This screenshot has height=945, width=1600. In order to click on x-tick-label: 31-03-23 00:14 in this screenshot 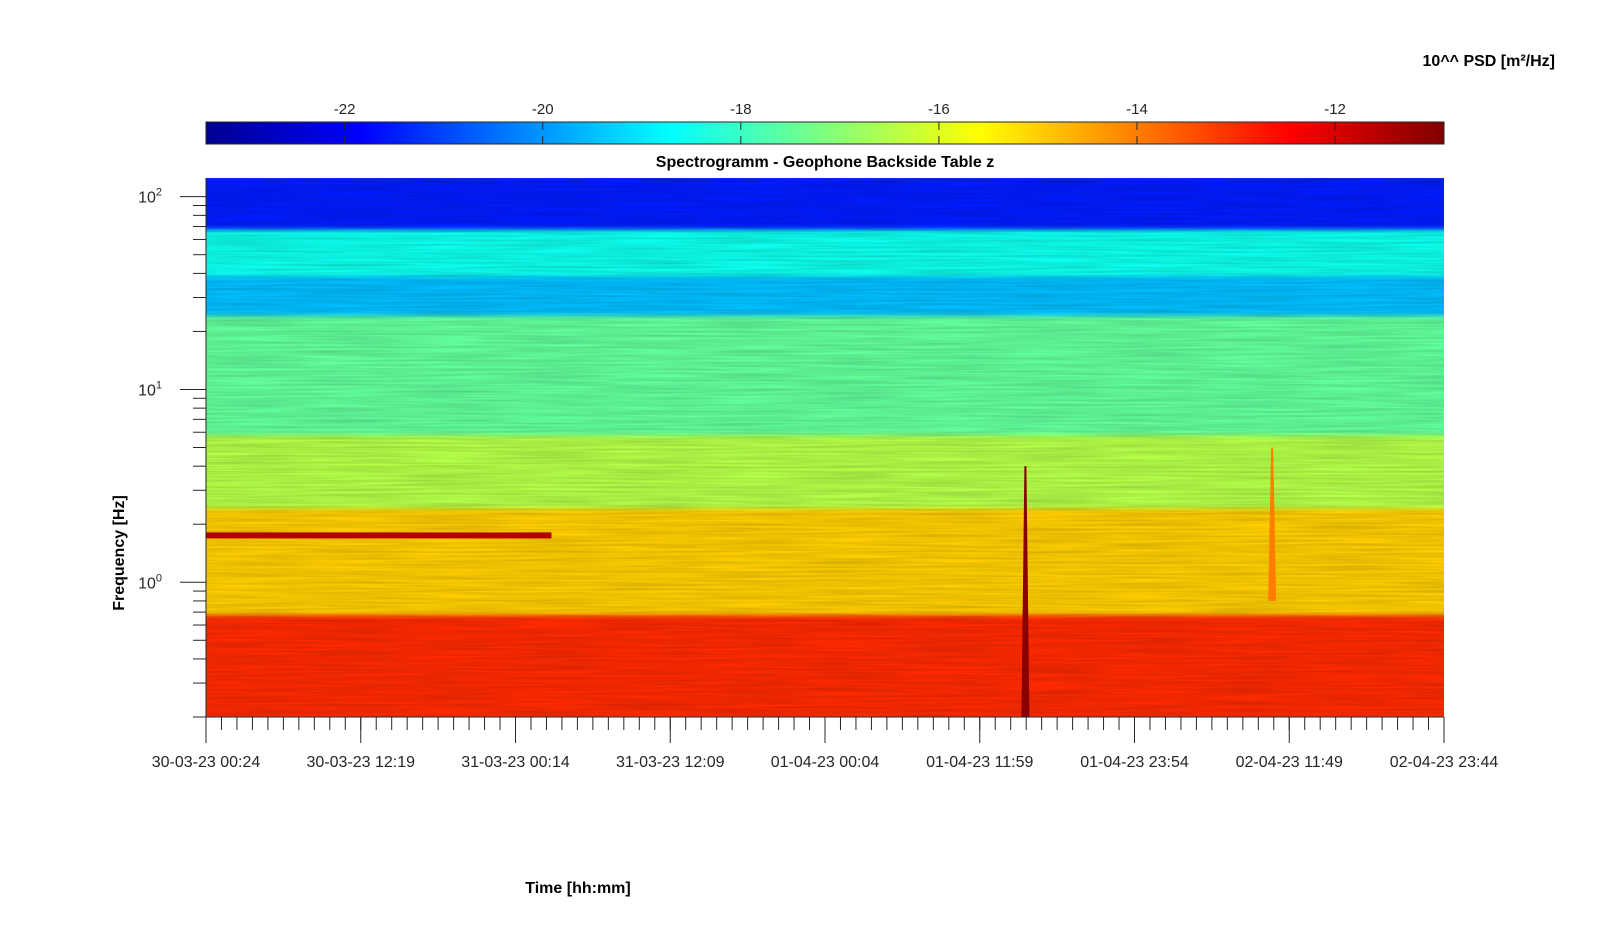, I will do `click(515, 762)`.